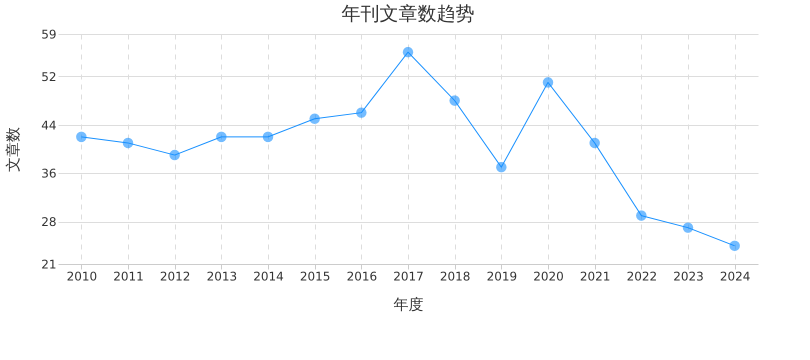 This screenshot has width=810, height=360. What do you see at coordinates (642, 277) in the screenshot?
I see `x-tick-label: 2022` at bounding box center [642, 277].